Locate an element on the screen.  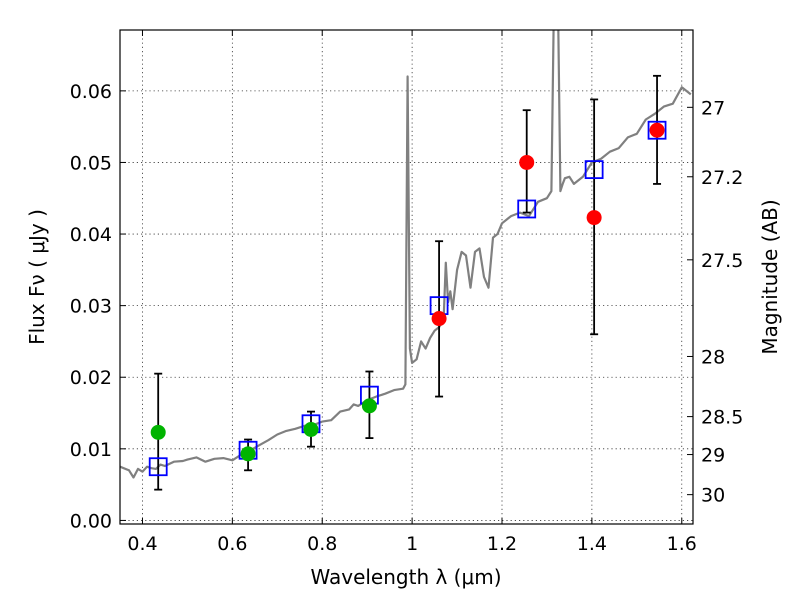
y-tick-label: 0.03 is located at coordinates (91, 307).